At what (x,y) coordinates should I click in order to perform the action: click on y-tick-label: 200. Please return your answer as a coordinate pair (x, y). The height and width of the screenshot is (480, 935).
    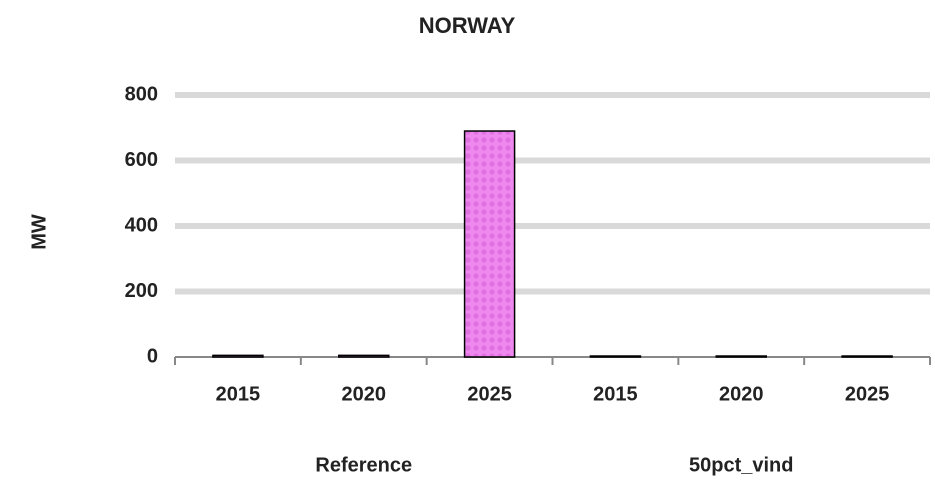
    Looking at the image, I should click on (141, 291).